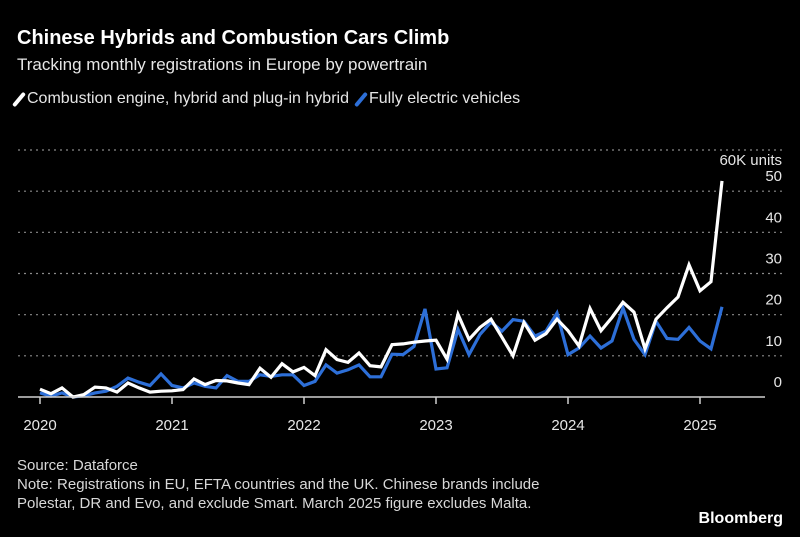  I want to click on y-tick-label: 0, so click(778, 382).